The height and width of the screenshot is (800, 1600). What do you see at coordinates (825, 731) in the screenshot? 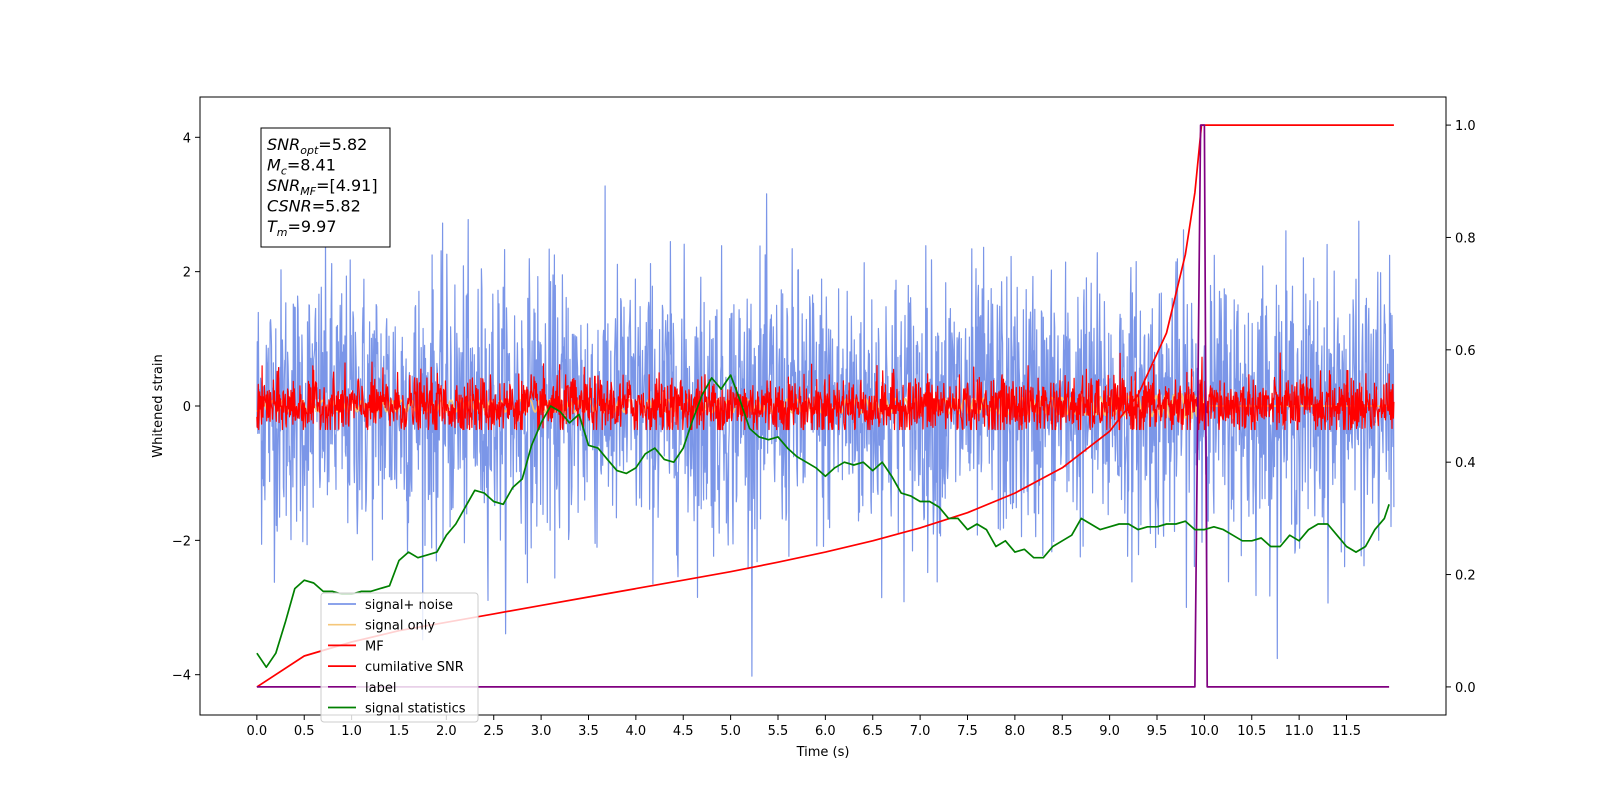
I see `x-tick-label: 6.0` at bounding box center [825, 731].